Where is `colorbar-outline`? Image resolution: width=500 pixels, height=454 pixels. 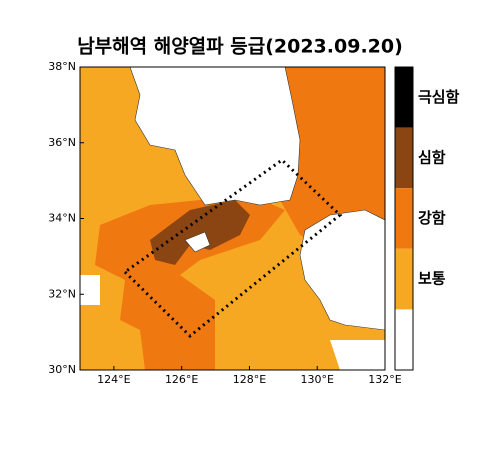
colorbar-outline is located at coordinates (404, 218).